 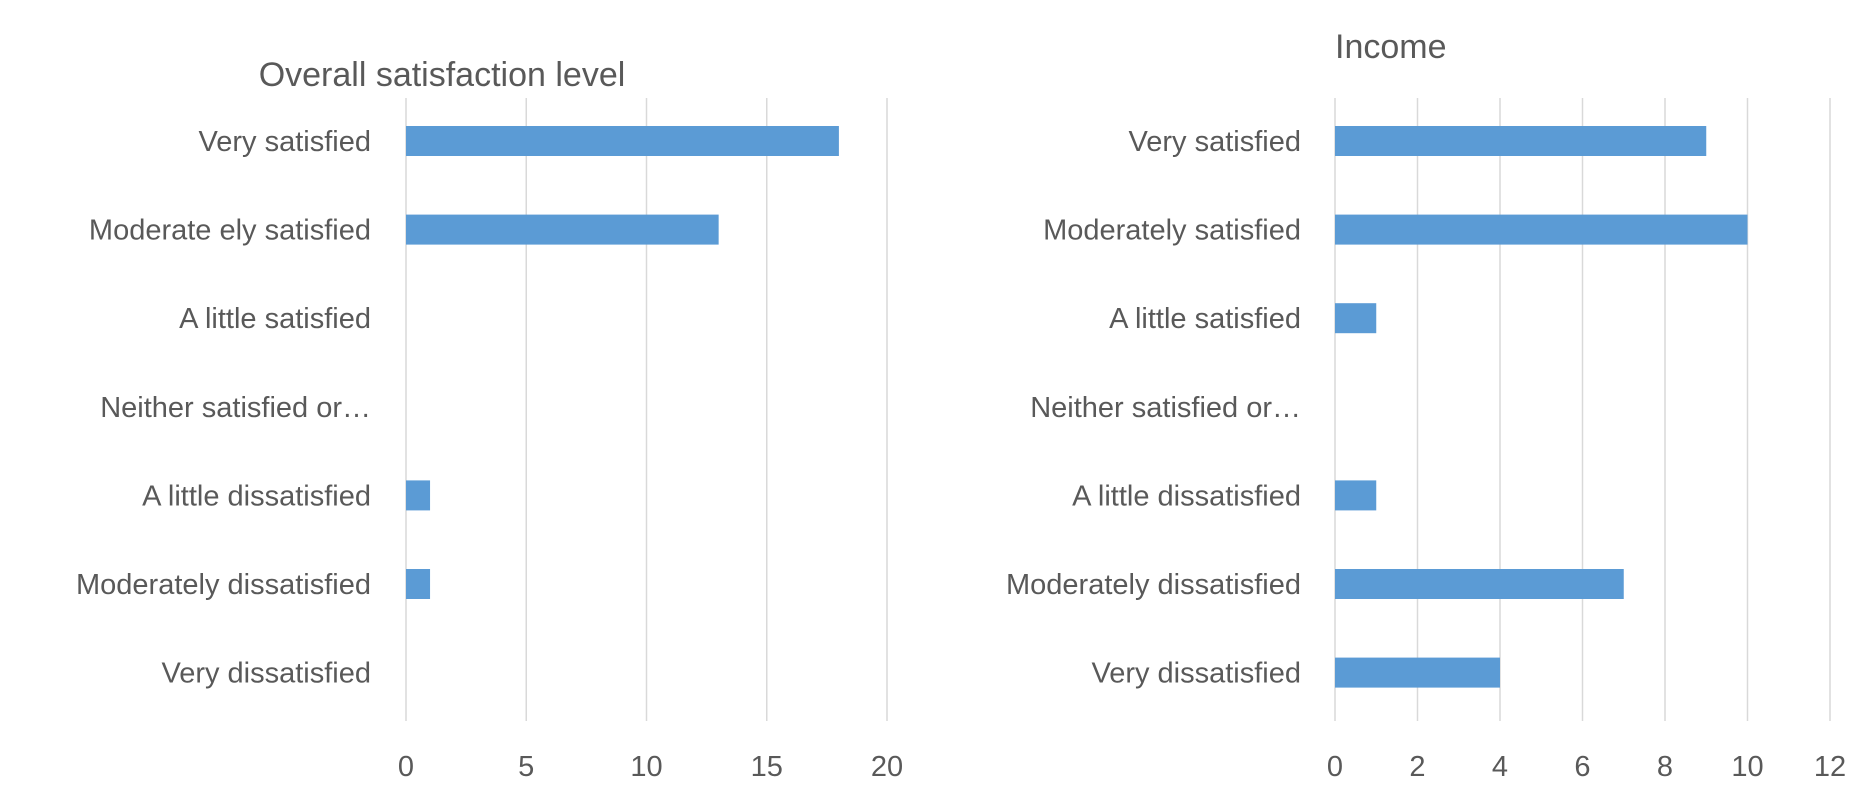 What do you see at coordinates (230, 231) in the screenshot?
I see `category-label: Moderate ely satisfied` at bounding box center [230, 231].